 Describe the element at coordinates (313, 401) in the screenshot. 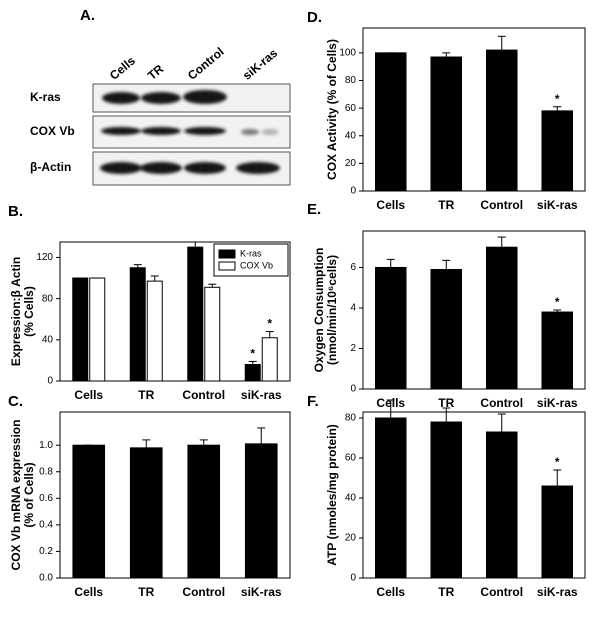

I see `panel-label: F.` at that location.